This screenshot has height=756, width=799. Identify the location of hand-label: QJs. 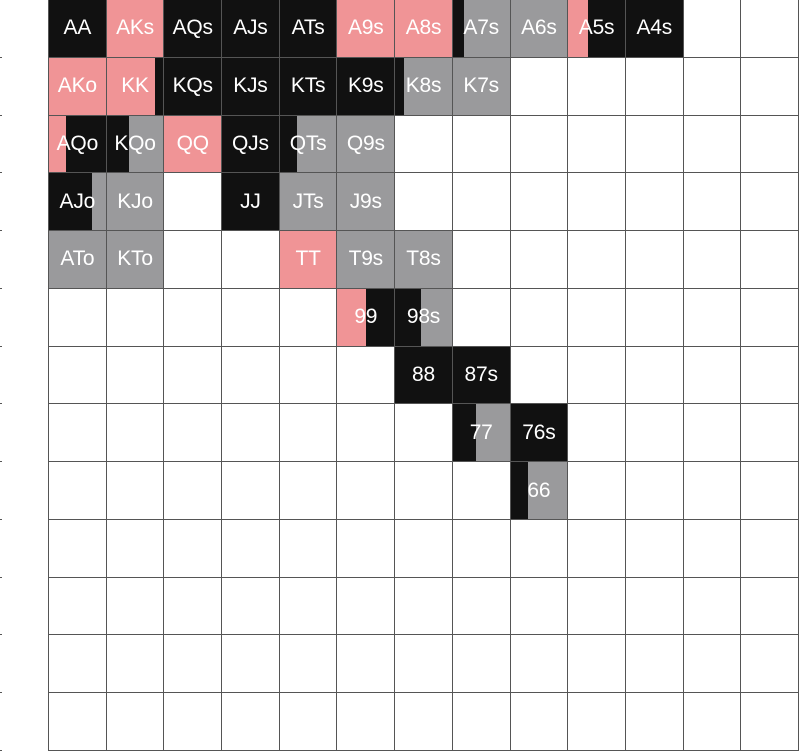
(250, 143).